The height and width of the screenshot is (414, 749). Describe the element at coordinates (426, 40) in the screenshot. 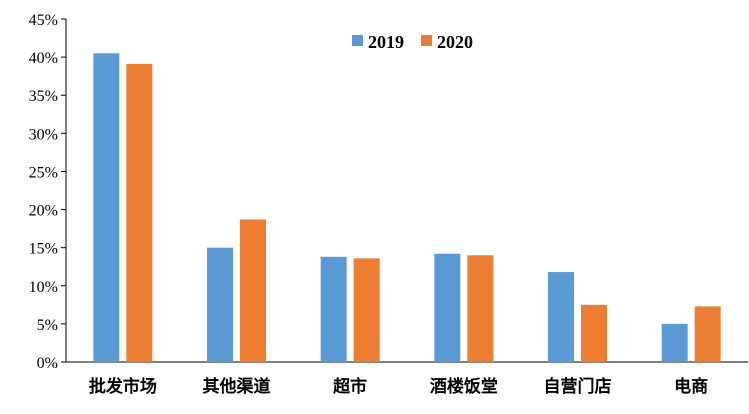

I see `legend-swatch-2020` at that location.